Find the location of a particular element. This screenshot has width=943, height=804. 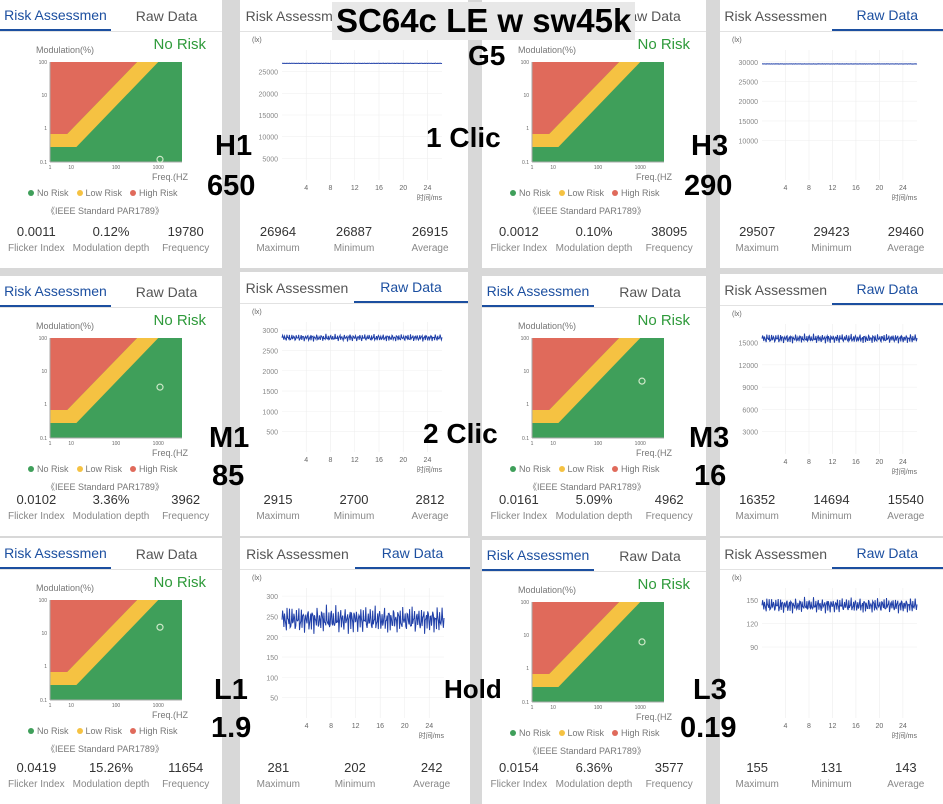

metric-value: 0.0161 is located at coordinates (518, 499).